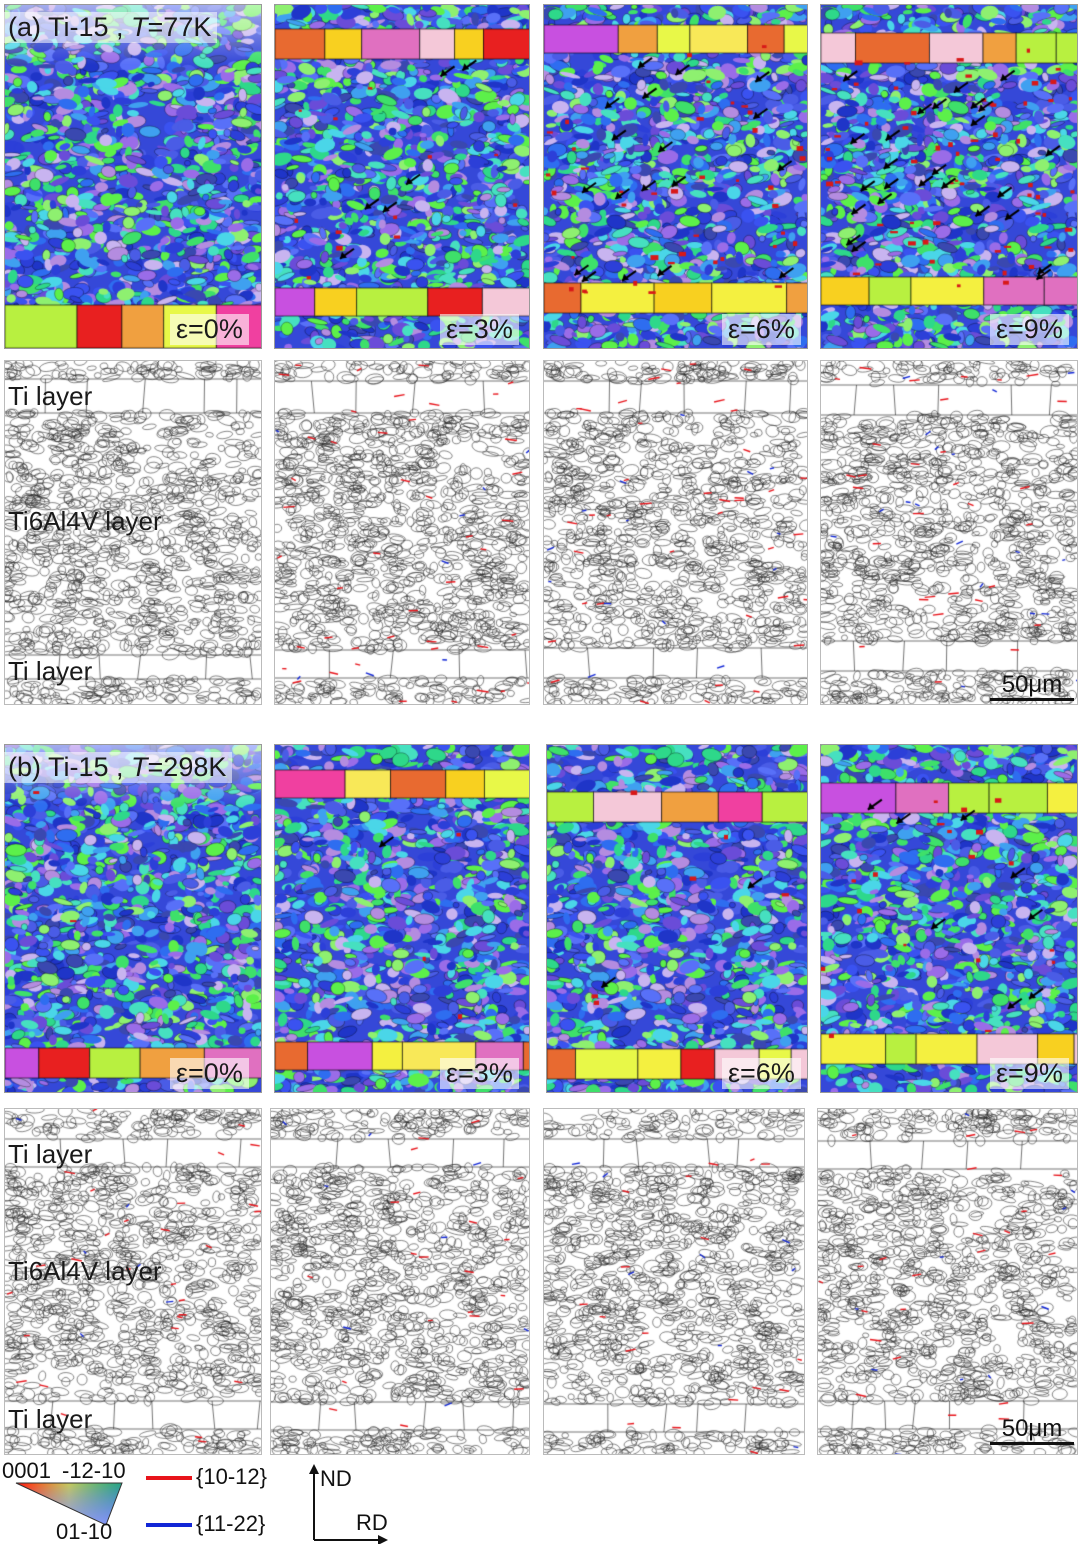  Describe the element at coordinates (50, 1154) in the screenshot. I see `layer-label-b-top: Ti layer` at that location.